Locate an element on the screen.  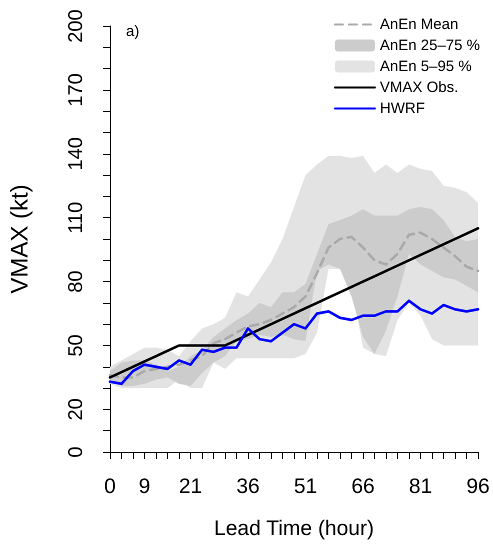
legend-label: VMAX Obs. is located at coordinates (419, 87).